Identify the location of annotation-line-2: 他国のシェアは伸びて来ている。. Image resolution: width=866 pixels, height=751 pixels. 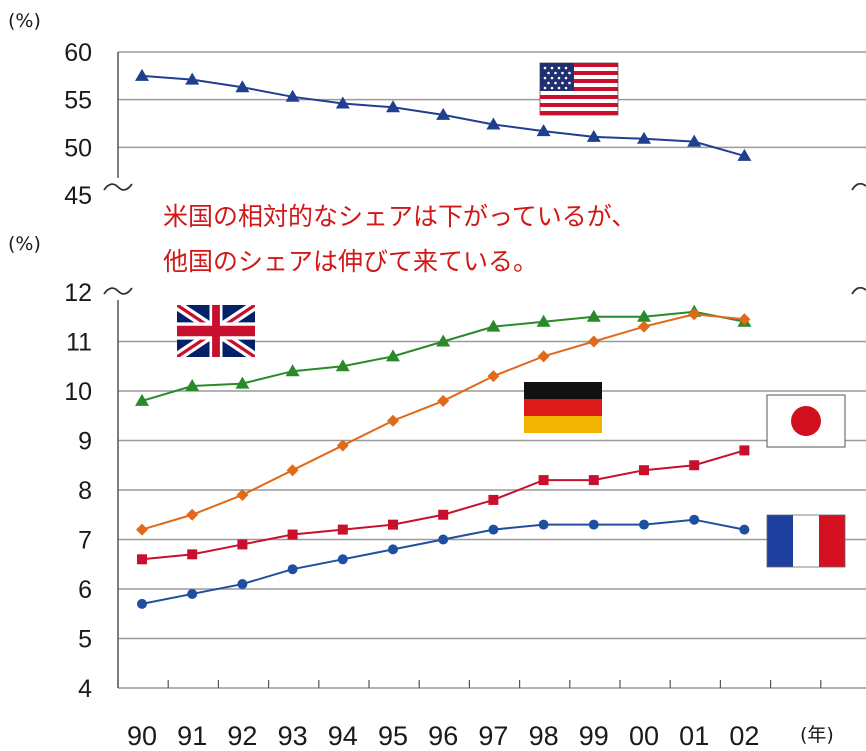
(350, 261).